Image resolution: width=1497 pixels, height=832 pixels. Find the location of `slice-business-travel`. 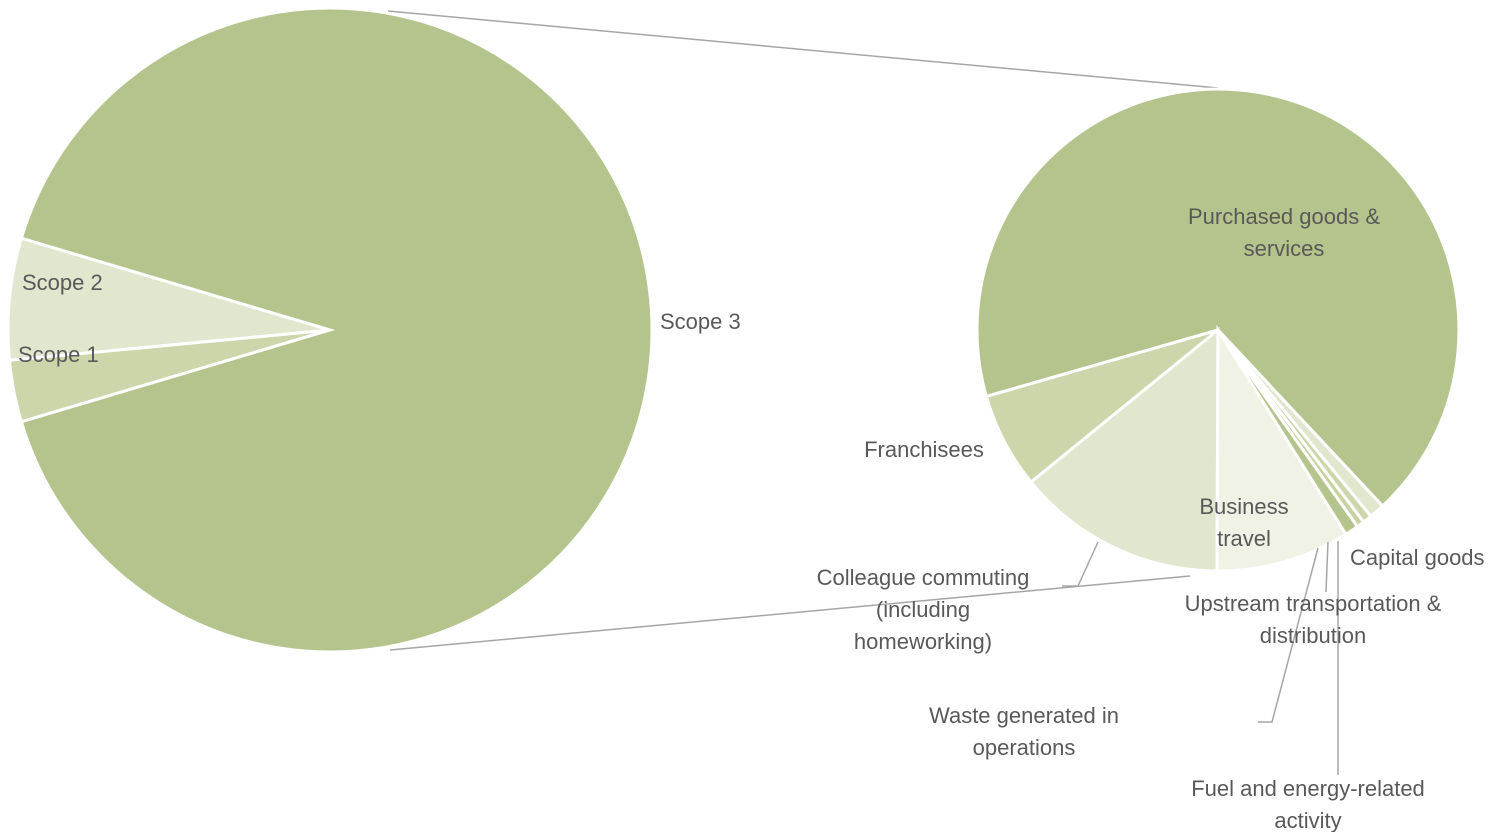

slice-business-travel is located at coordinates (1281, 448).